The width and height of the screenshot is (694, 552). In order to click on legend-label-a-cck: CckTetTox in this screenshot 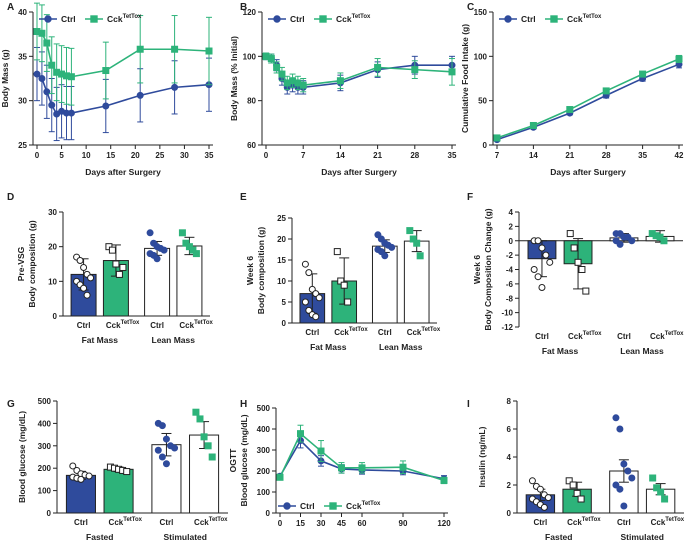, I will do `click(124, 19)`.